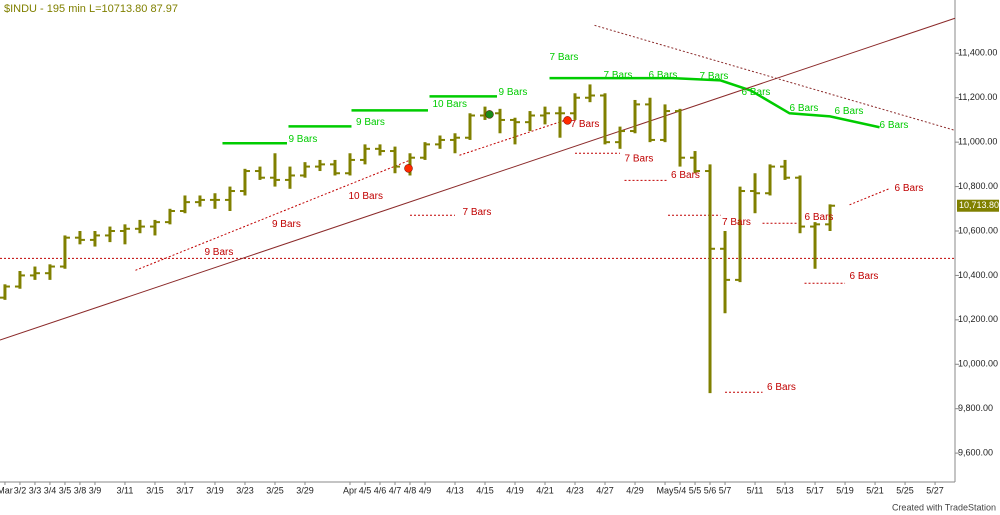 This screenshot has width=1000, height=515. Describe the element at coordinates (485, 490) in the screenshot. I see `x-tick-label: 4/15` at that location.